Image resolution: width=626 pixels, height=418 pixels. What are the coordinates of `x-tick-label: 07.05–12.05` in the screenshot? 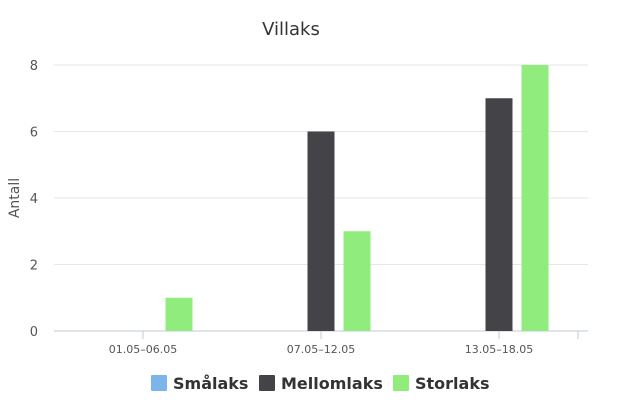 It's located at (321, 349).